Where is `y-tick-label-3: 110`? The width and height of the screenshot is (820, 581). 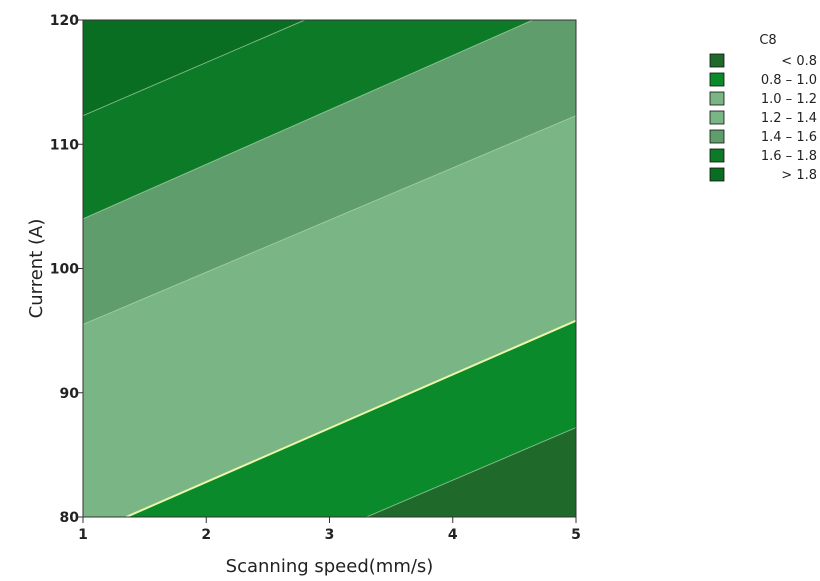
y-tick-label-3: 110 is located at coordinates (64, 145).